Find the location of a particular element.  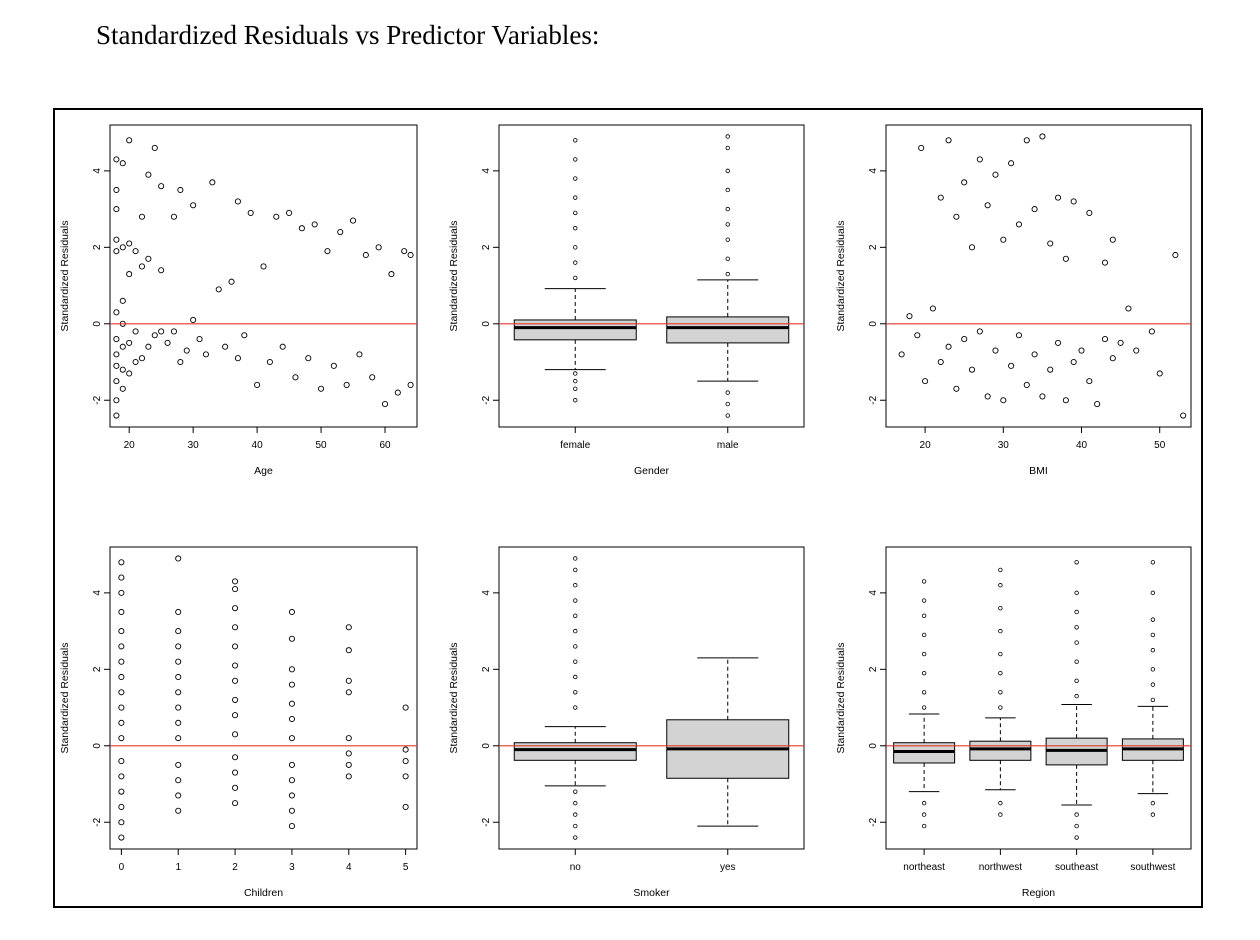

x-tick-label: 30 is located at coordinates (194, 445).